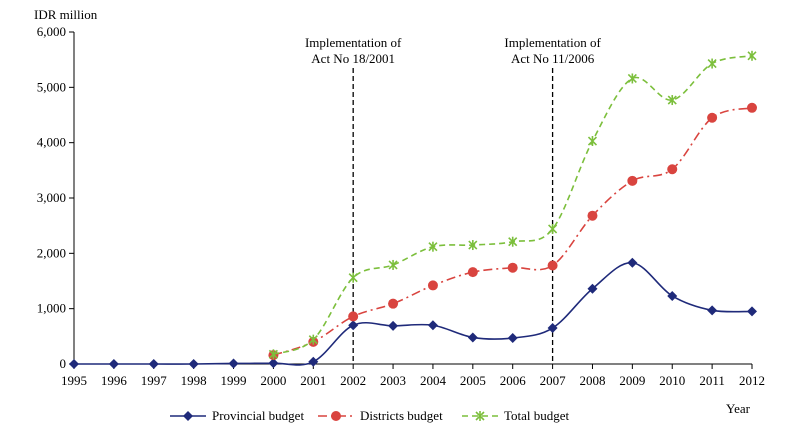 The width and height of the screenshot is (800, 444). What do you see at coordinates (66, 14) in the screenshot?
I see `y-axis-label: IDR million` at bounding box center [66, 14].